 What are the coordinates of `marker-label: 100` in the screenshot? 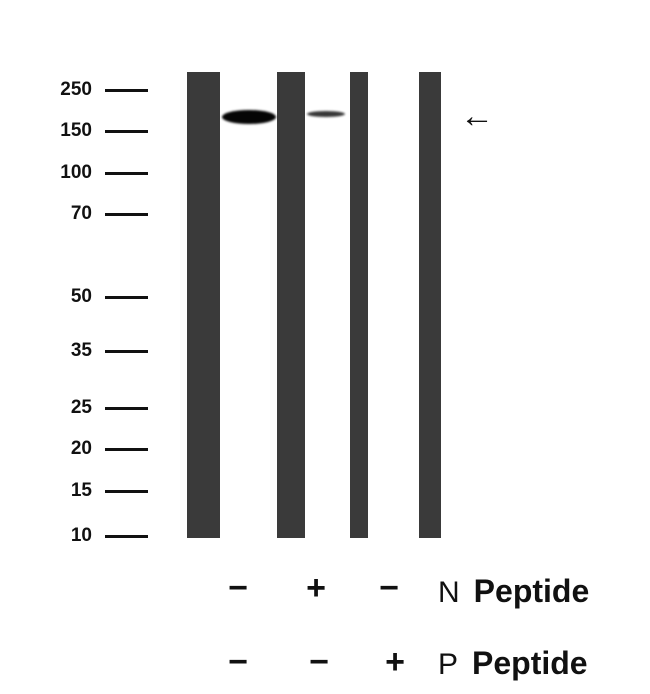 It's located at (76, 172).